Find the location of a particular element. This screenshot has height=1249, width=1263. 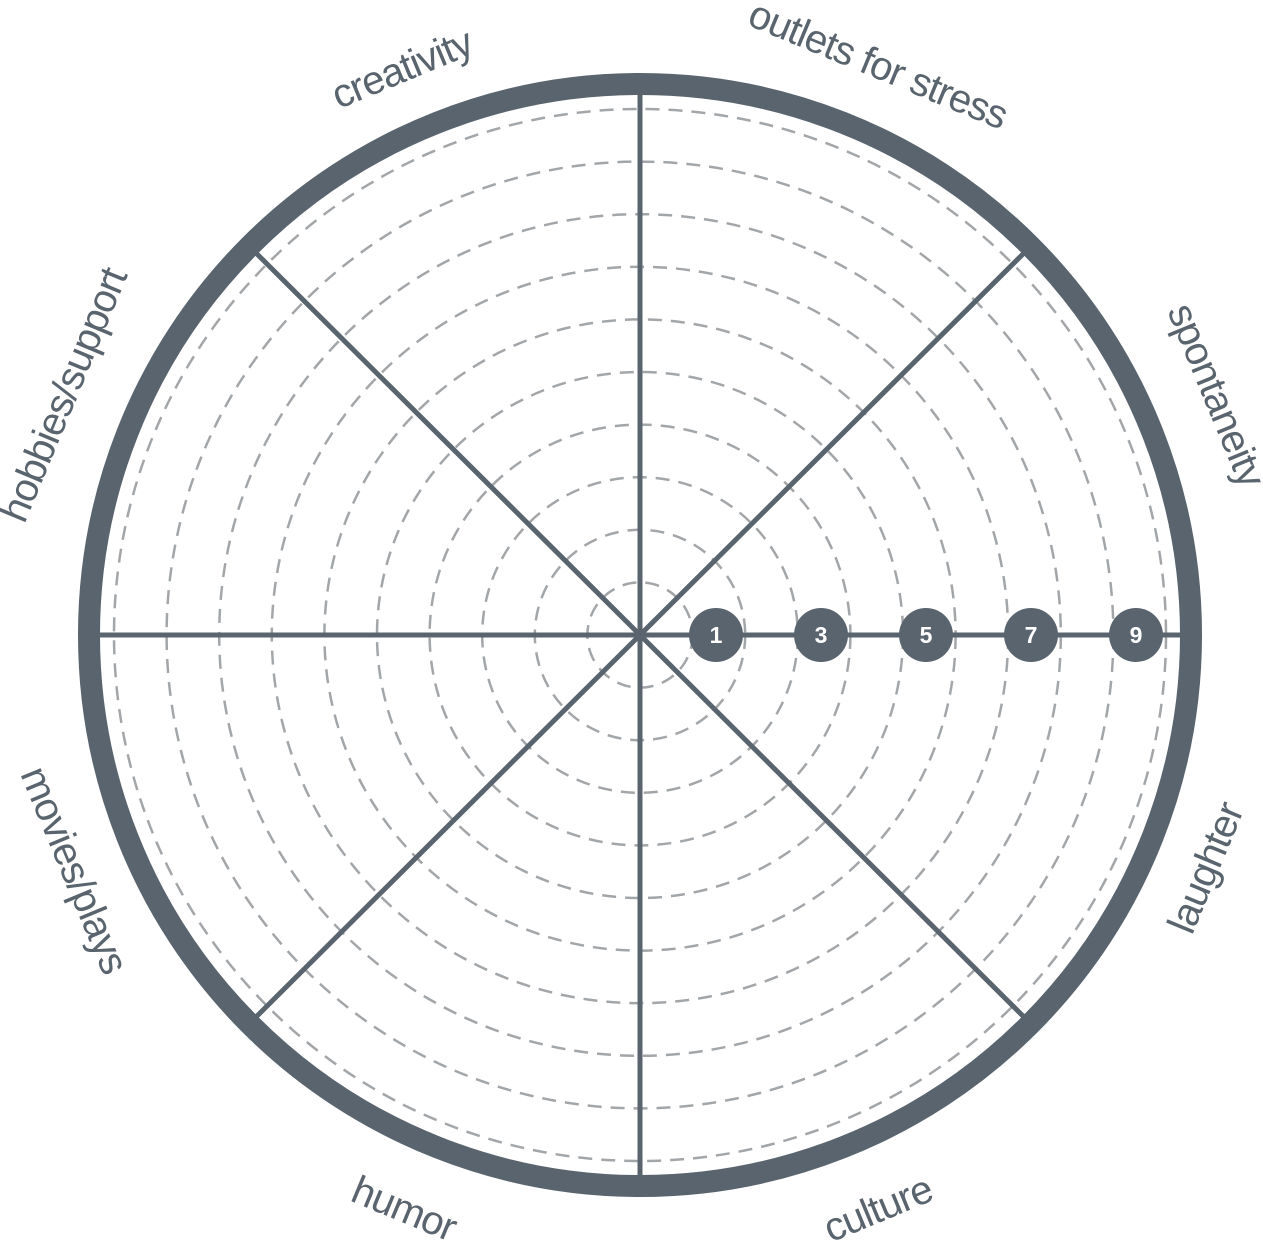

segment-label-culture: culture is located at coordinates (877, 1208).